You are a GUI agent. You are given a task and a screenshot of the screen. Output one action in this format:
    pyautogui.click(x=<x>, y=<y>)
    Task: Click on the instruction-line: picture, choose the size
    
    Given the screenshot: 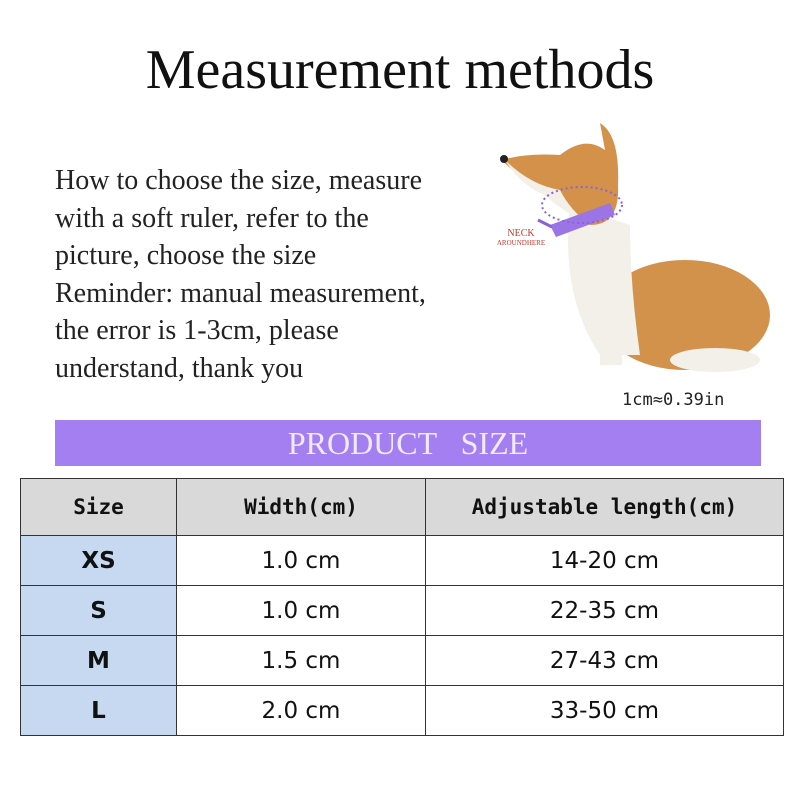 What is the action you would take?
    pyautogui.click(x=186, y=255)
    